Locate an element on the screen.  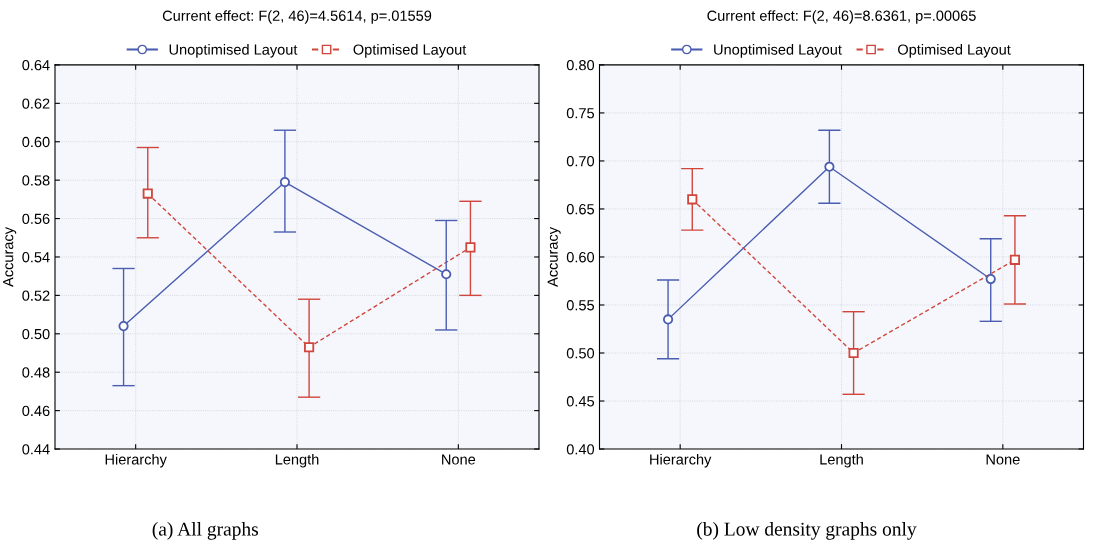
y-tick-label: 0.54 is located at coordinates (36, 257).